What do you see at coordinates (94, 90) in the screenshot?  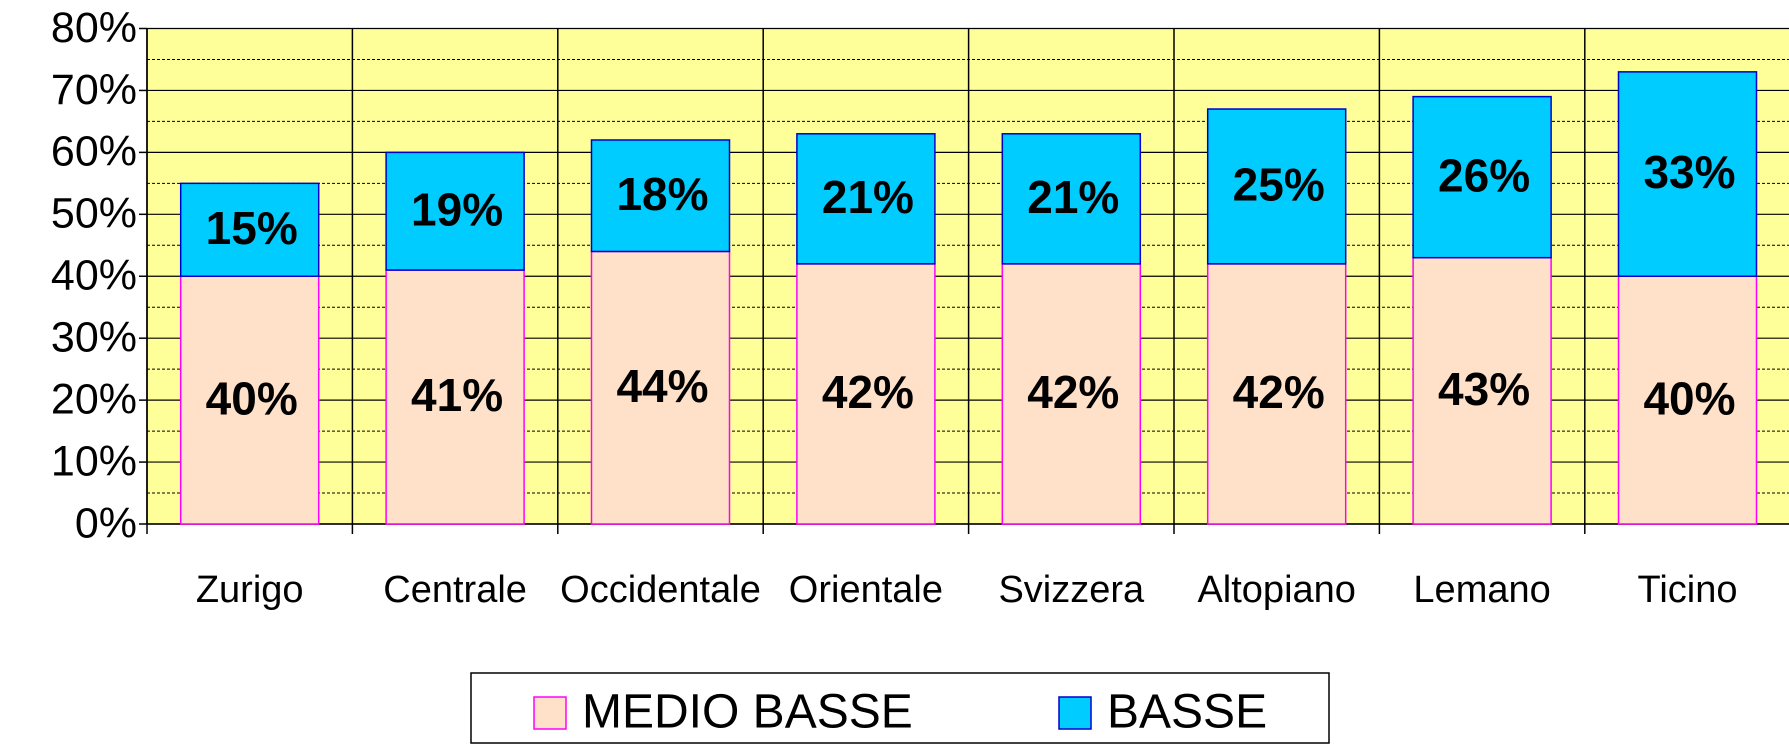 I see `y-tick-label: 70%` at bounding box center [94, 90].